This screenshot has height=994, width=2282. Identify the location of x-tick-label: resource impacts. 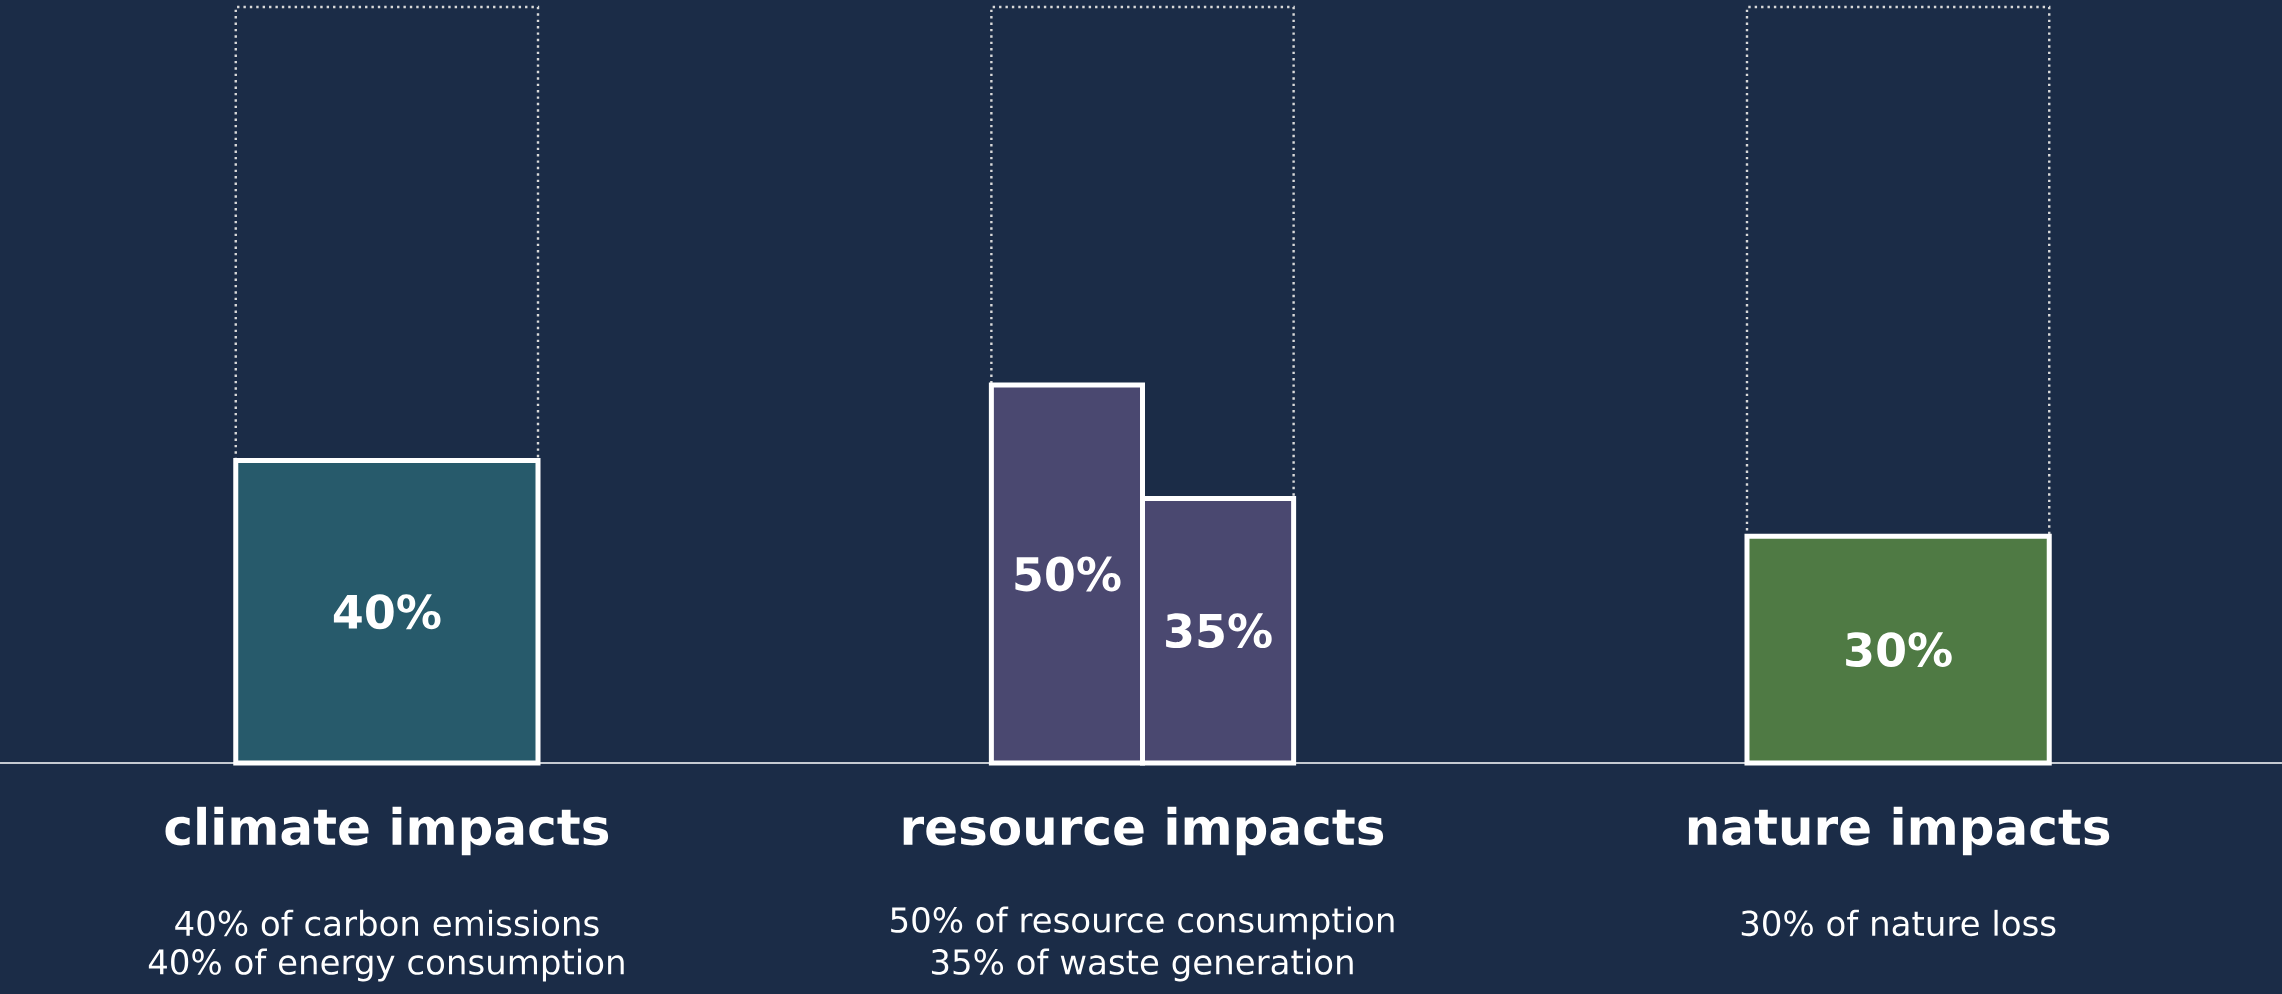
(1143, 831).